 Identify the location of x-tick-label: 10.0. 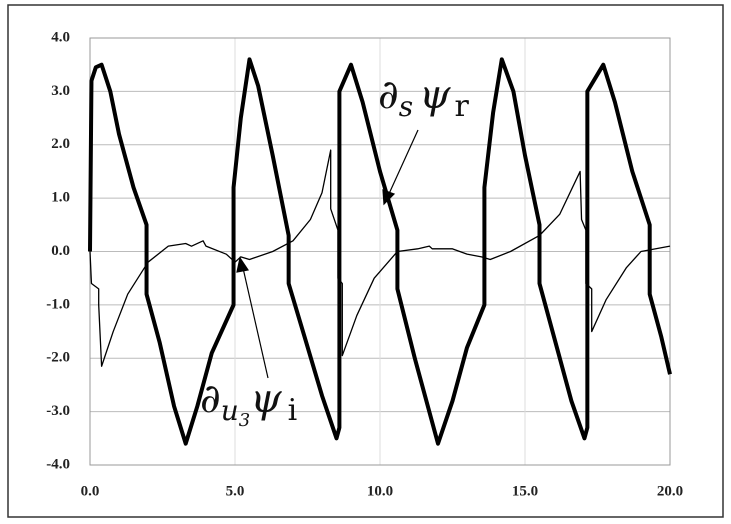
(380, 491).